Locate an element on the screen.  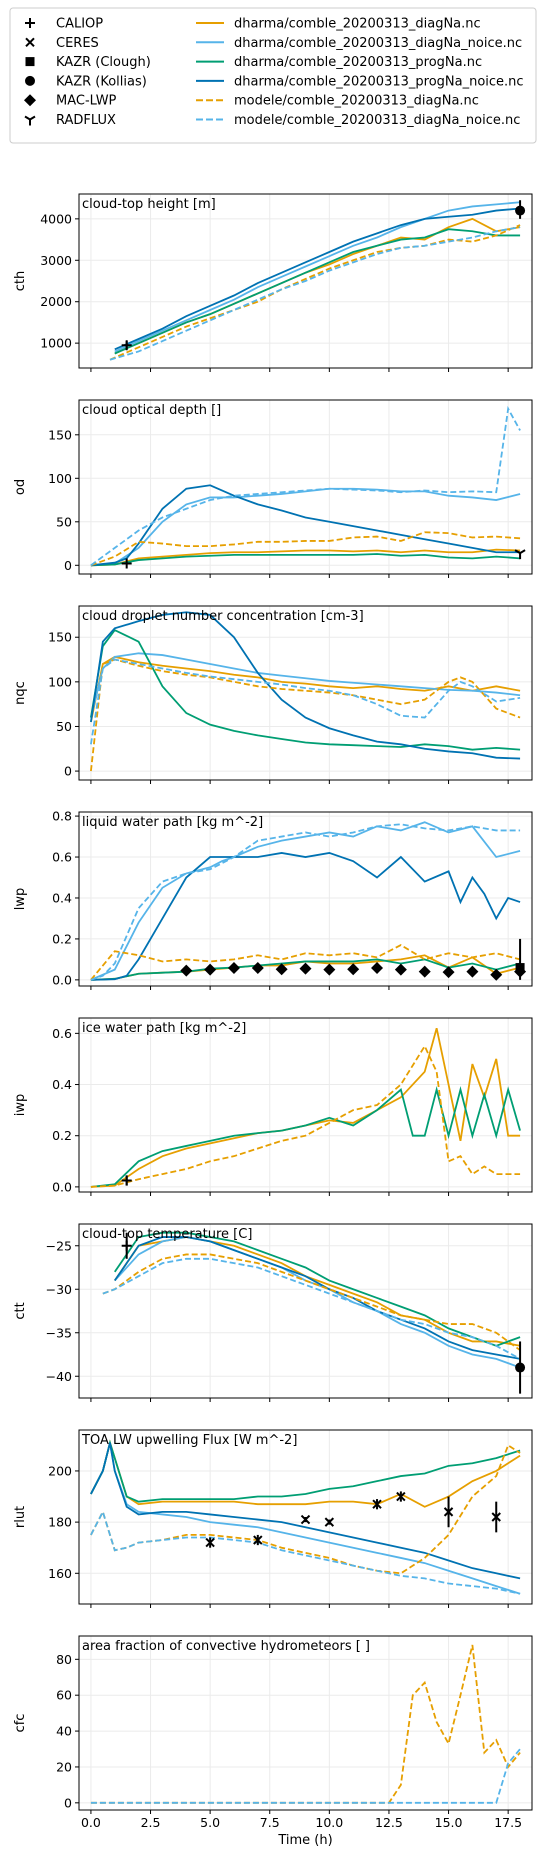
y-tick-label: 1000 is located at coordinates (56, 343).